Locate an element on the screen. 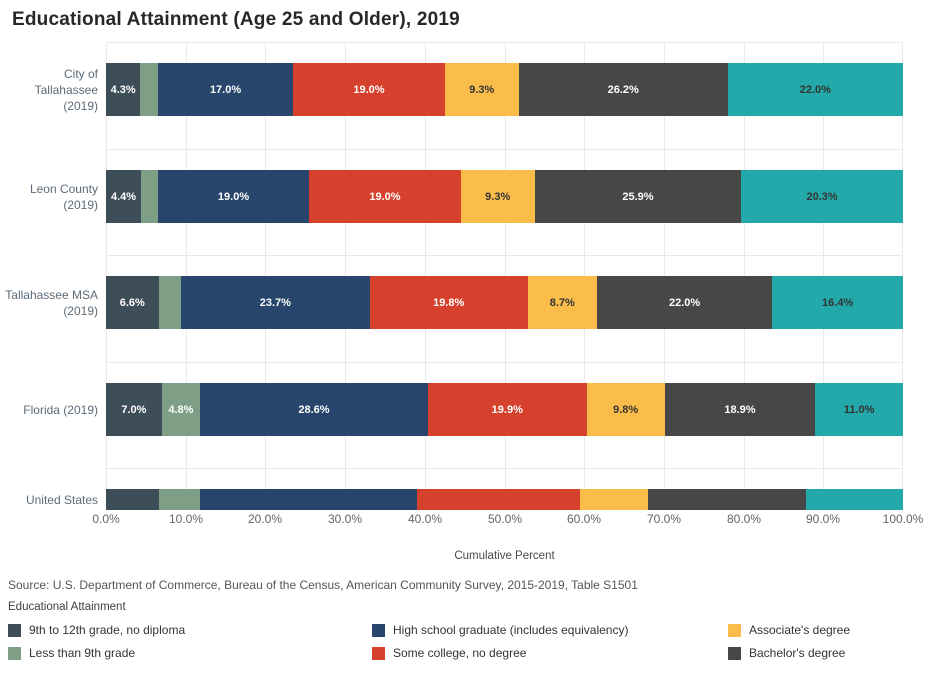 This screenshot has height=673, width=943. data-label: 26.2% is located at coordinates (623, 89).